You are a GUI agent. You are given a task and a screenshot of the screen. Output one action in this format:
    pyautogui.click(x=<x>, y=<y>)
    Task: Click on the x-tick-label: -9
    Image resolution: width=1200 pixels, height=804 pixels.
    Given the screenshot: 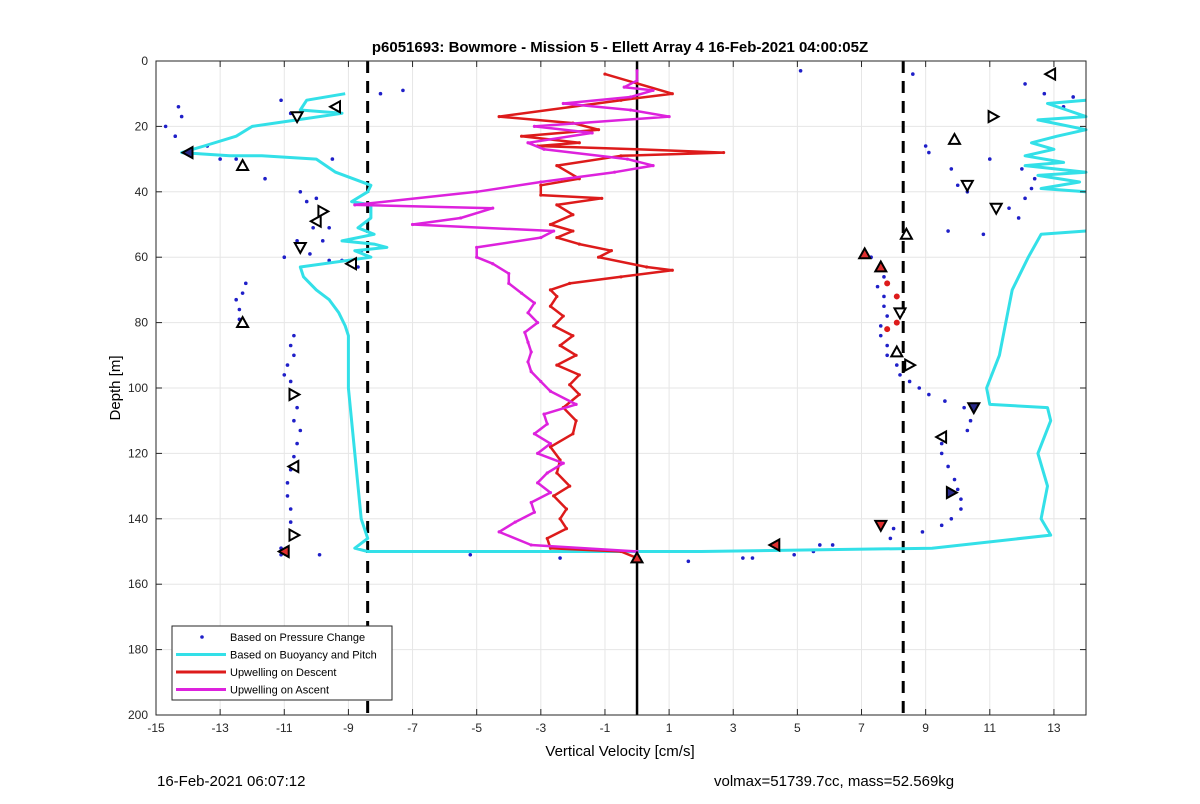 What is the action you would take?
    pyautogui.click(x=348, y=728)
    